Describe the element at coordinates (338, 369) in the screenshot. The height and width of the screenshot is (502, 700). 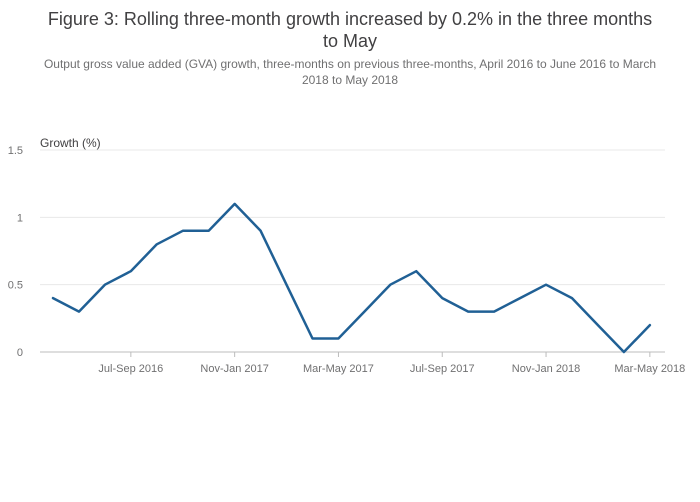
I see `x-tick-label: Mar-May 2017` at that location.